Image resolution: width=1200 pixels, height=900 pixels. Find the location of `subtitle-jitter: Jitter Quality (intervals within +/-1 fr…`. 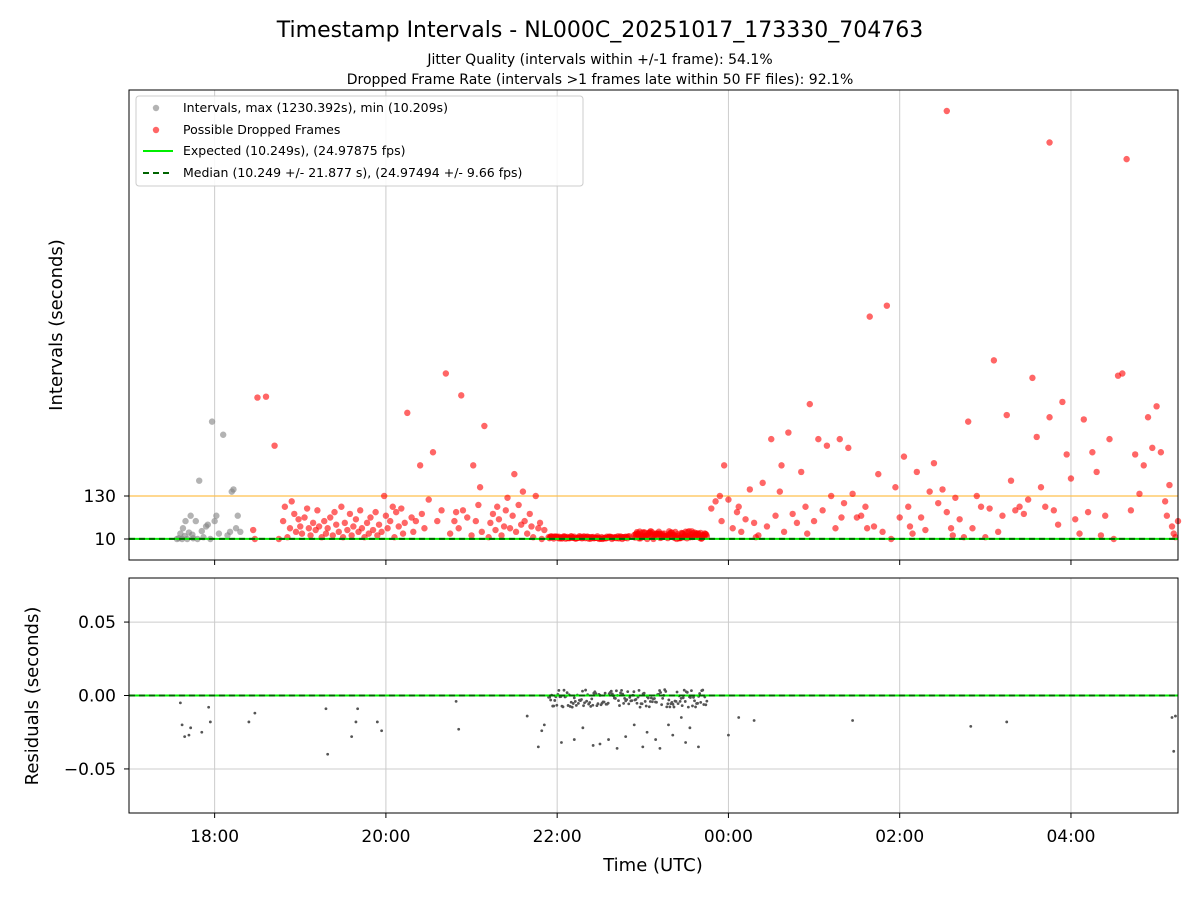

subtitle-jitter: Jitter Quality (intervals within +/-1 fr… is located at coordinates (599, 60).